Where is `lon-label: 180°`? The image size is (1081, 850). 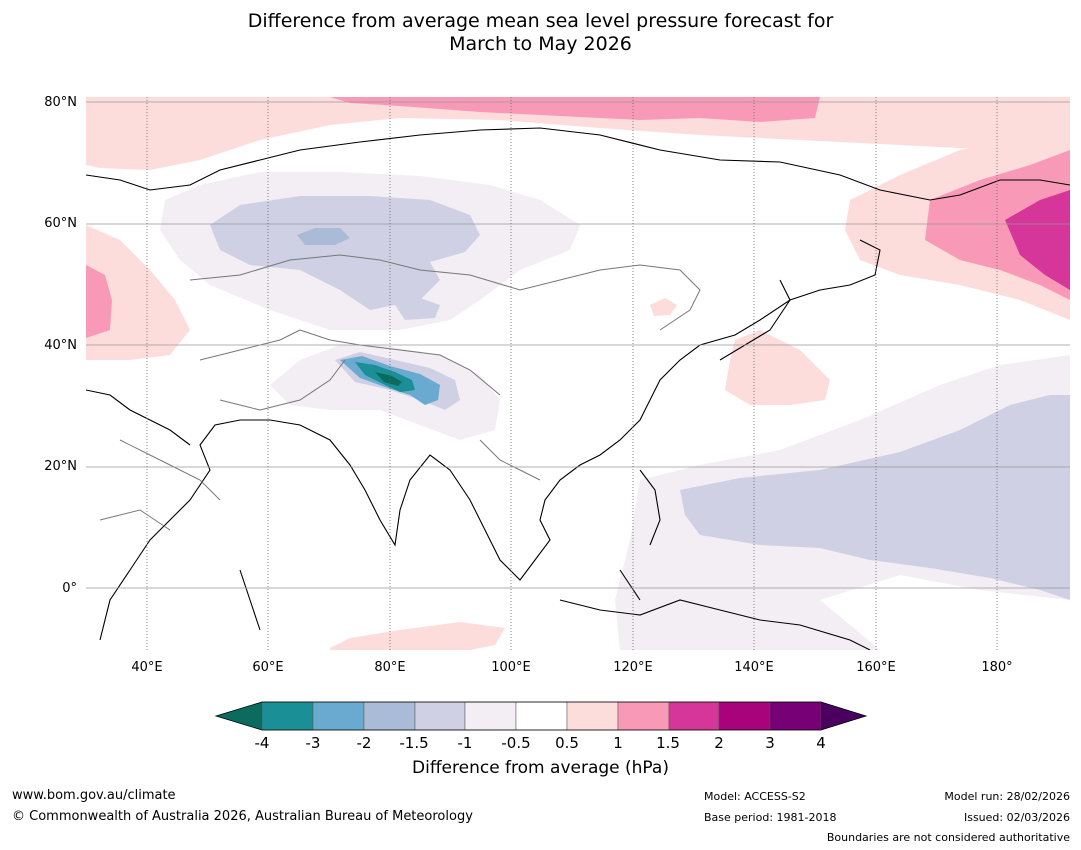
lon-label: 180° is located at coordinates (997, 667).